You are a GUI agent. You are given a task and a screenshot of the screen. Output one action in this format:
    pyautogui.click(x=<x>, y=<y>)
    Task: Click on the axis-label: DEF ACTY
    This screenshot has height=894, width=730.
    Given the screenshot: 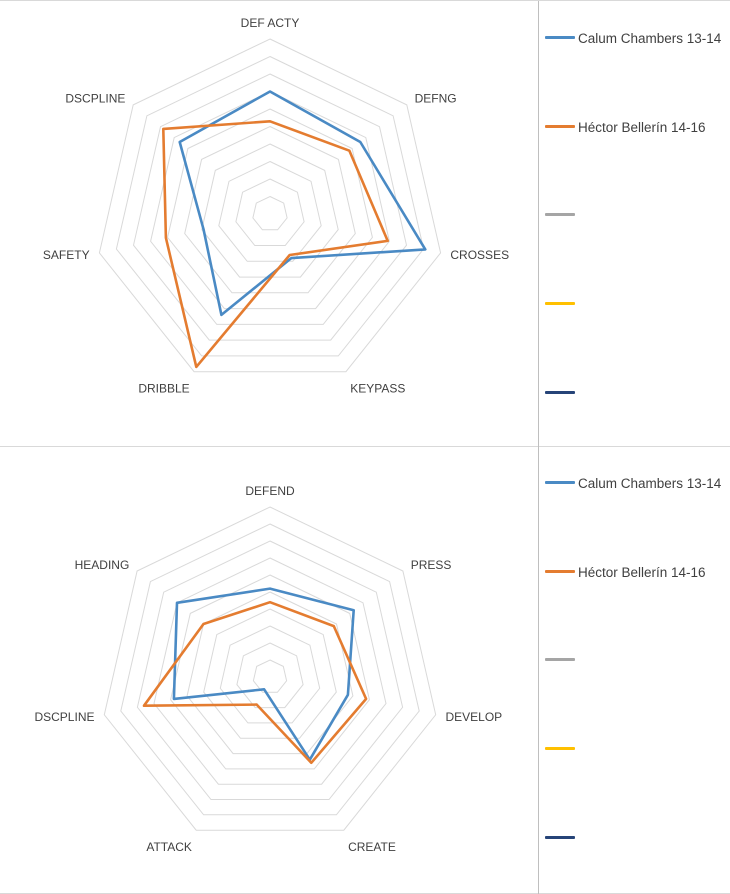 What is the action you would take?
    pyautogui.click(x=270, y=23)
    